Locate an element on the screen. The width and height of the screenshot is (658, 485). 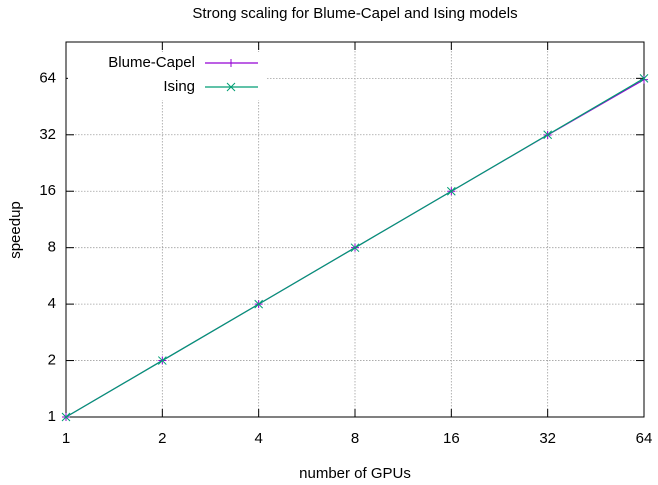
x-tick-label: 8 is located at coordinates (355, 438).